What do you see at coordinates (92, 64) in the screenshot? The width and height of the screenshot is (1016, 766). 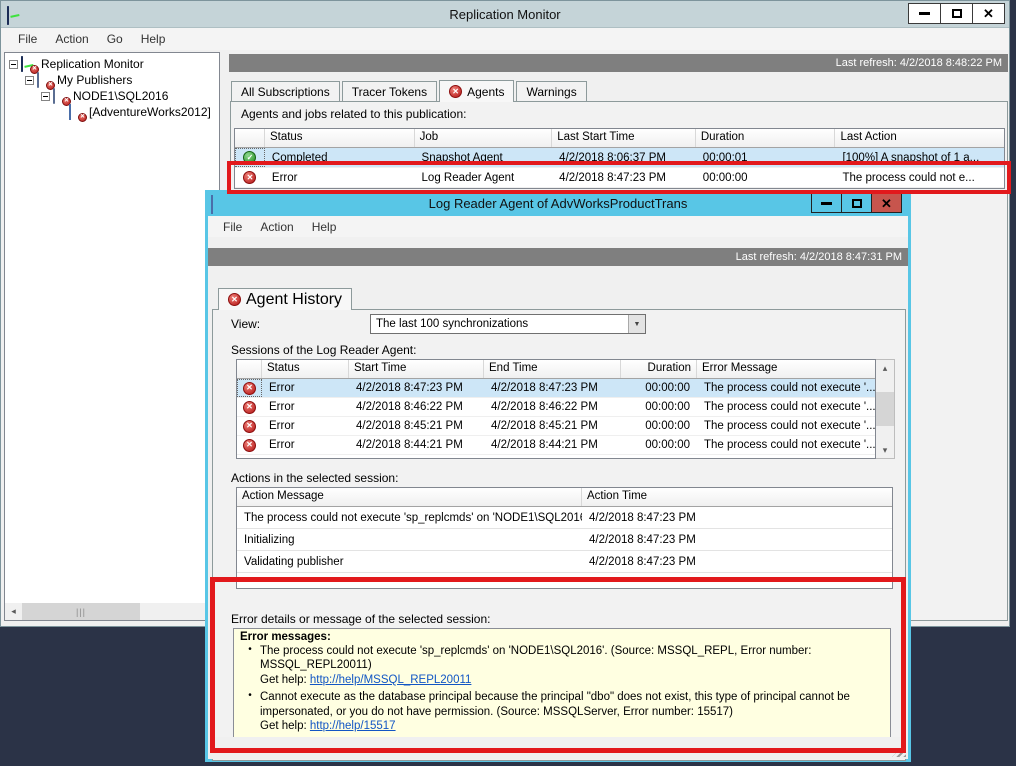 I see `tree-item-label: Replication Monitor` at bounding box center [92, 64].